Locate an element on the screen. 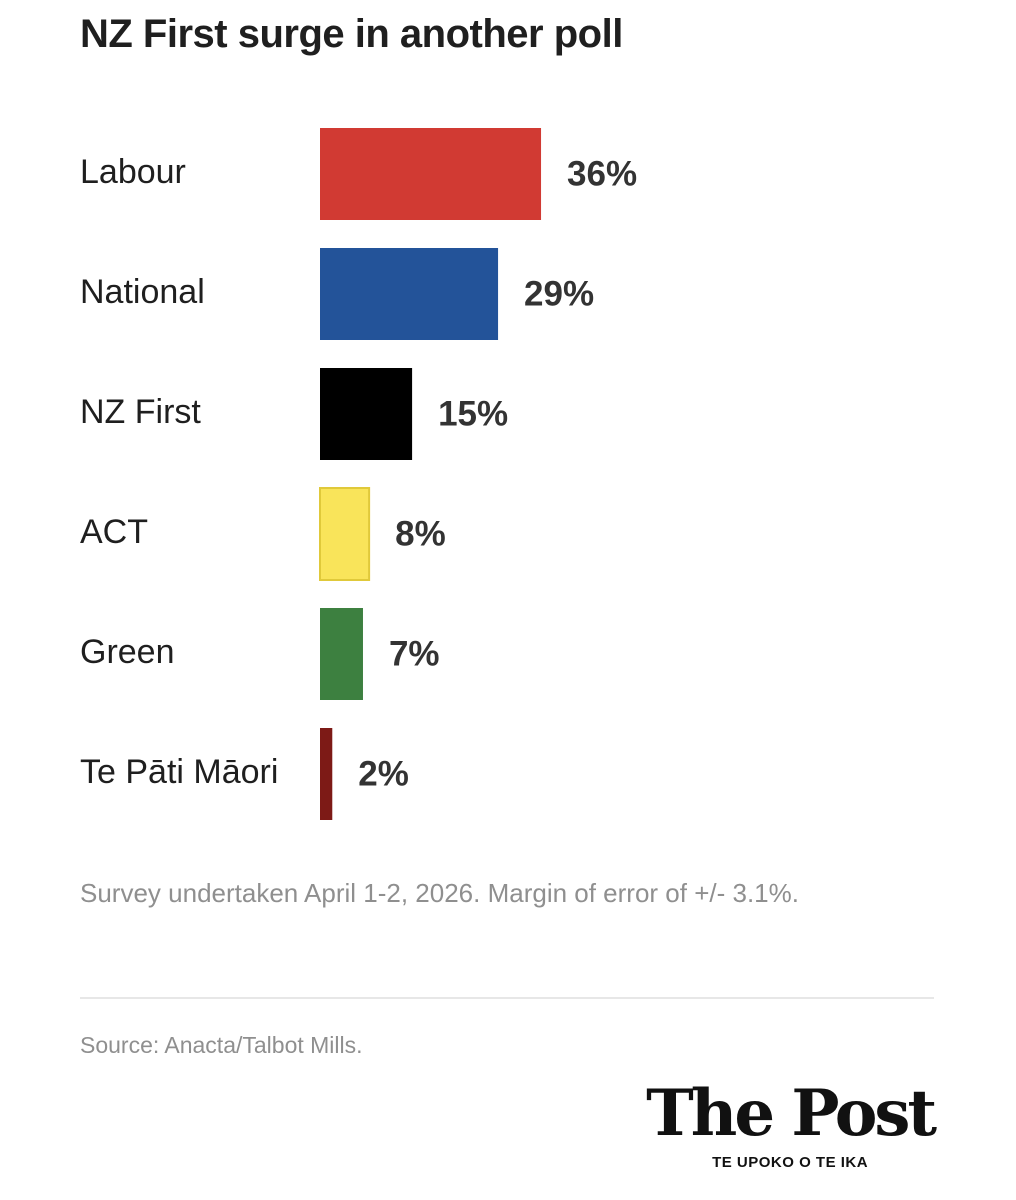 The width and height of the screenshot is (1016, 1200). value-label-nz-first: 15% is located at coordinates (473, 413).